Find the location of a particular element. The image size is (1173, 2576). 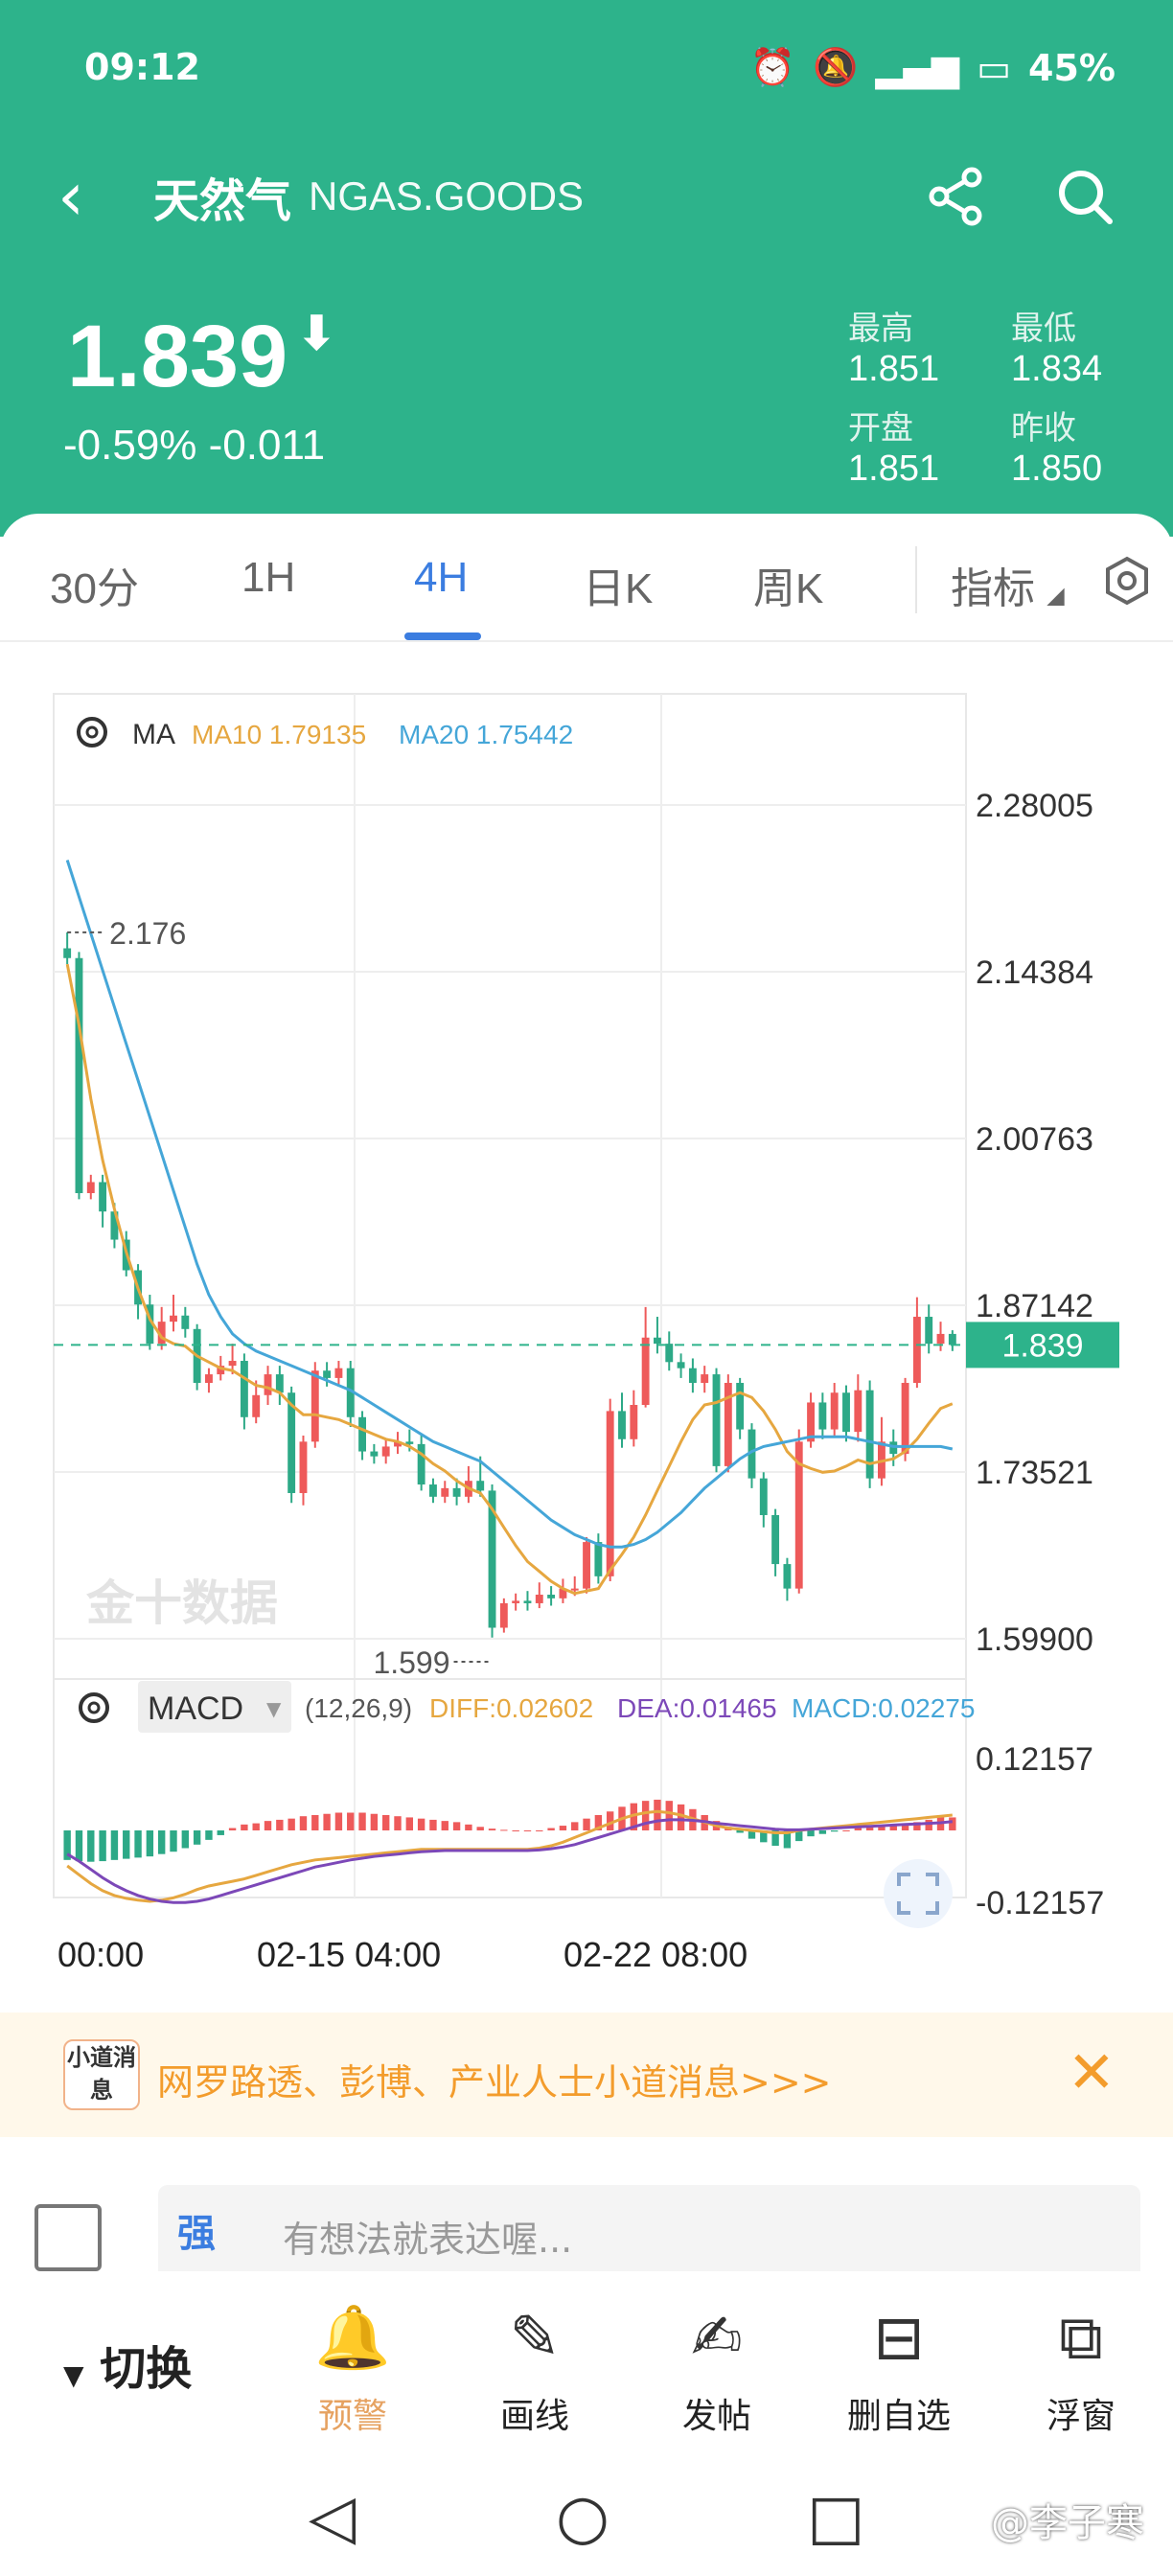

mute-icon: 🔕 is located at coordinates (836, 67).